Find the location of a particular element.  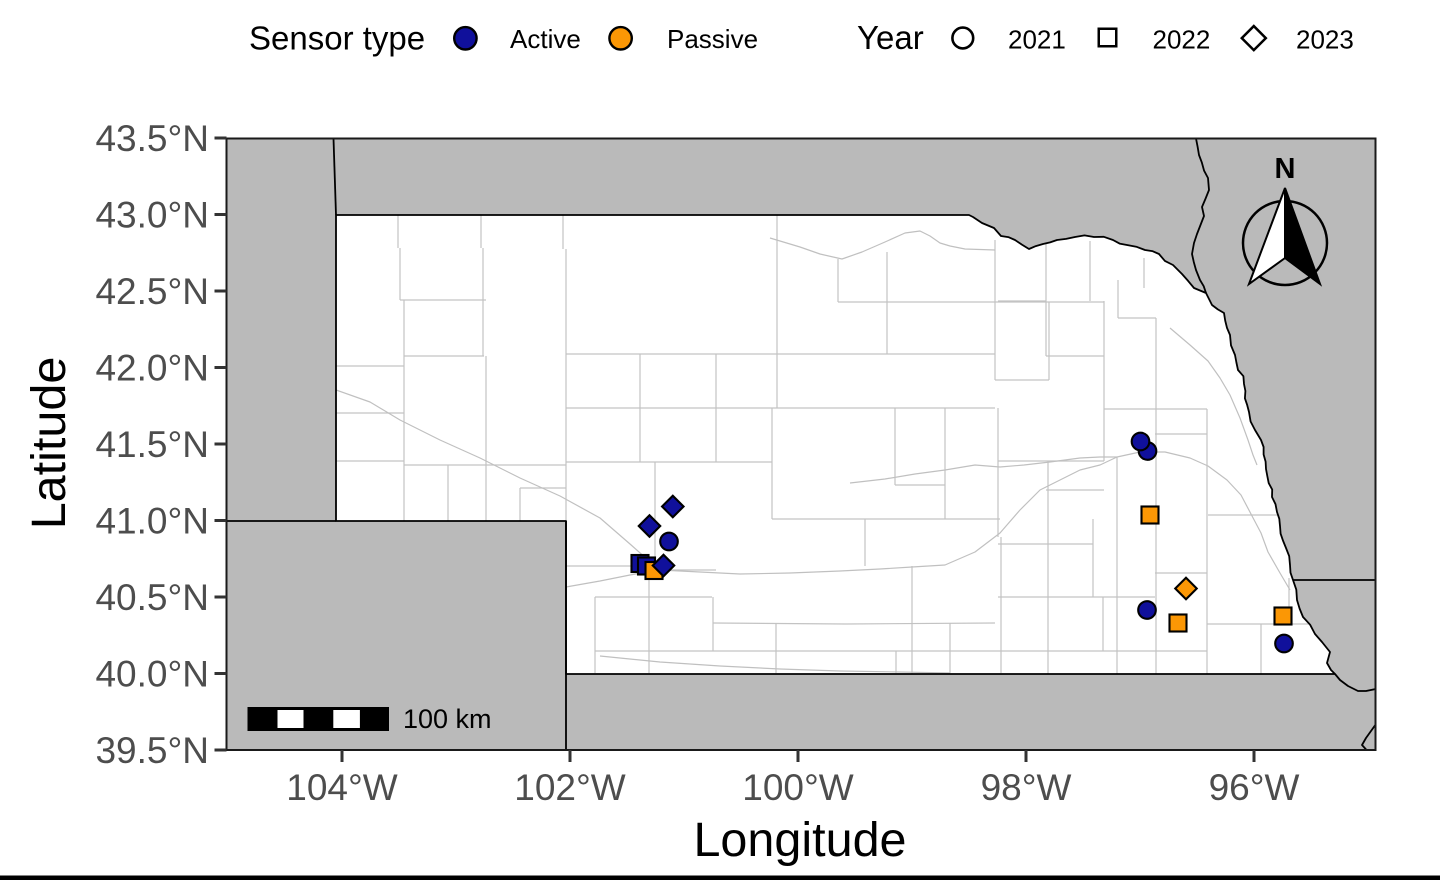

svg-text: 43.0°N is located at coordinates (152, 215).